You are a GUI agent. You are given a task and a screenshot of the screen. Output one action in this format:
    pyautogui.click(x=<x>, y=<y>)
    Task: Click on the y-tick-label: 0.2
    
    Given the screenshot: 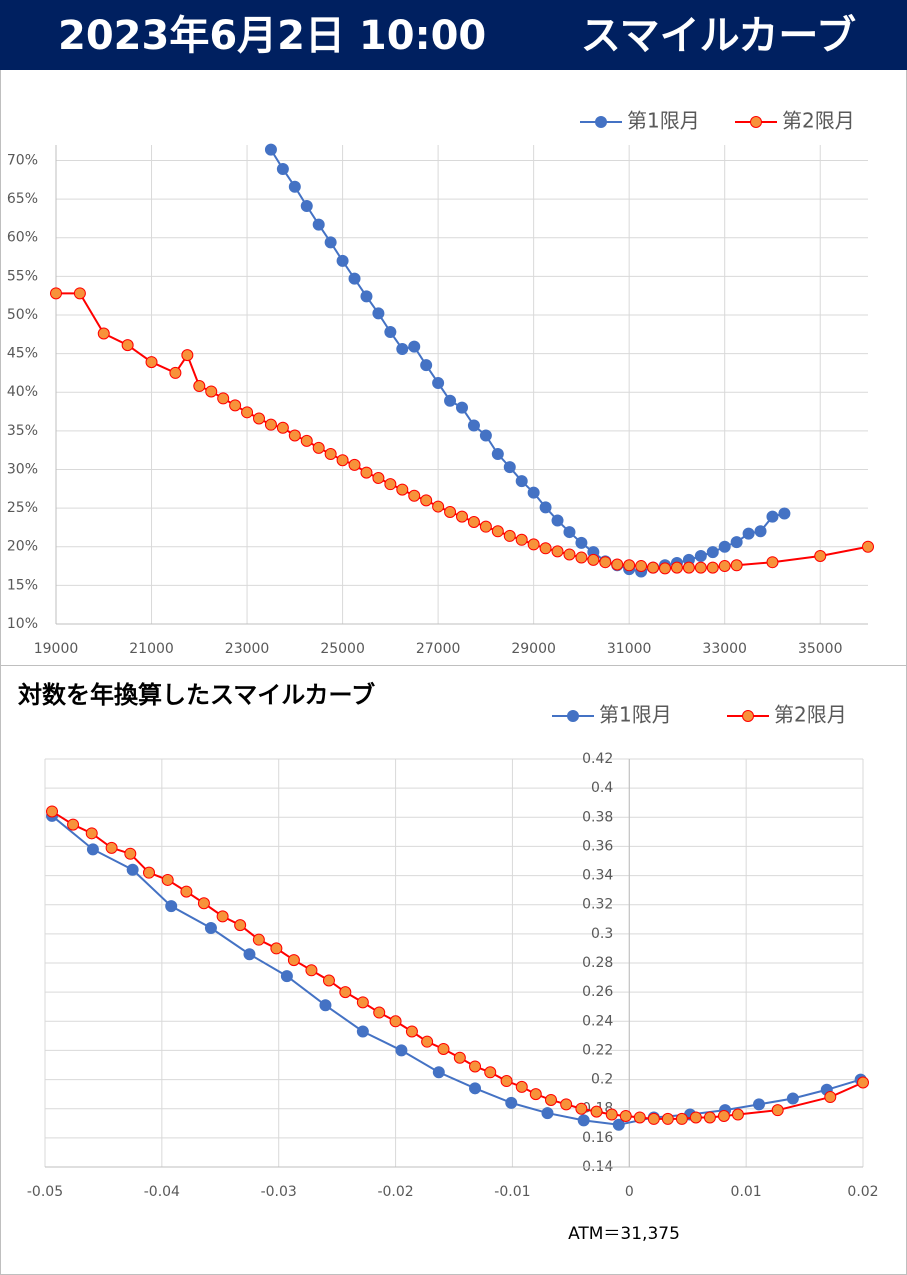 What is the action you would take?
    pyautogui.click(x=602, y=1080)
    